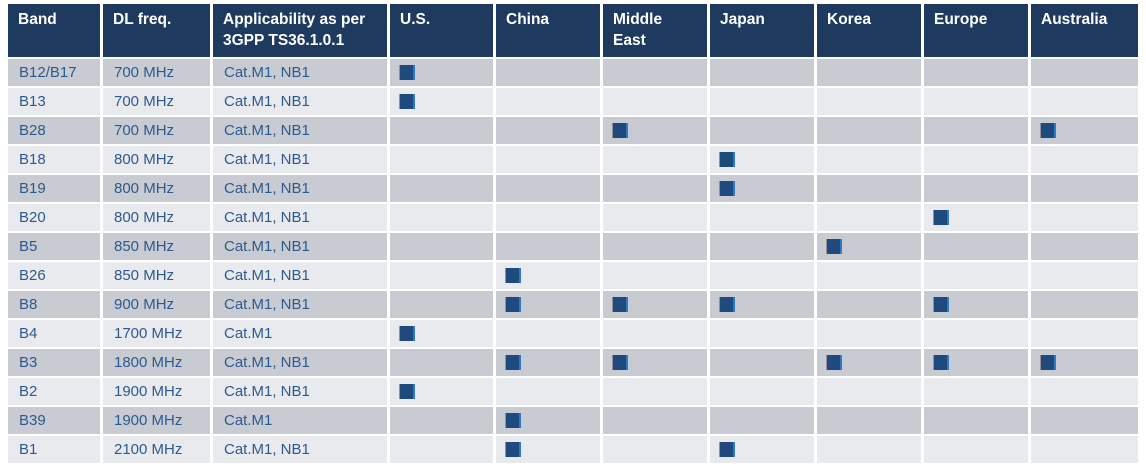 The width and height of the screenshot is (1146, 475). What do you see at coordinates (54, 130) in the screenshot?
I see `band-cell: B28` at bounding box center [54, 130].